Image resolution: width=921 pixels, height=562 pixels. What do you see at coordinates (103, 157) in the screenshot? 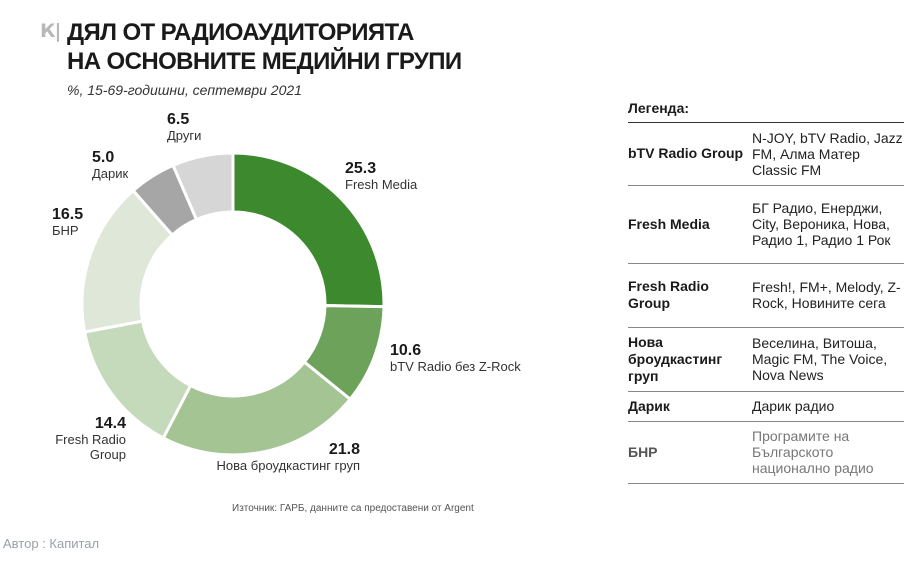
I see `slice-value-label: 5.0` at bounding box center [103, 157].